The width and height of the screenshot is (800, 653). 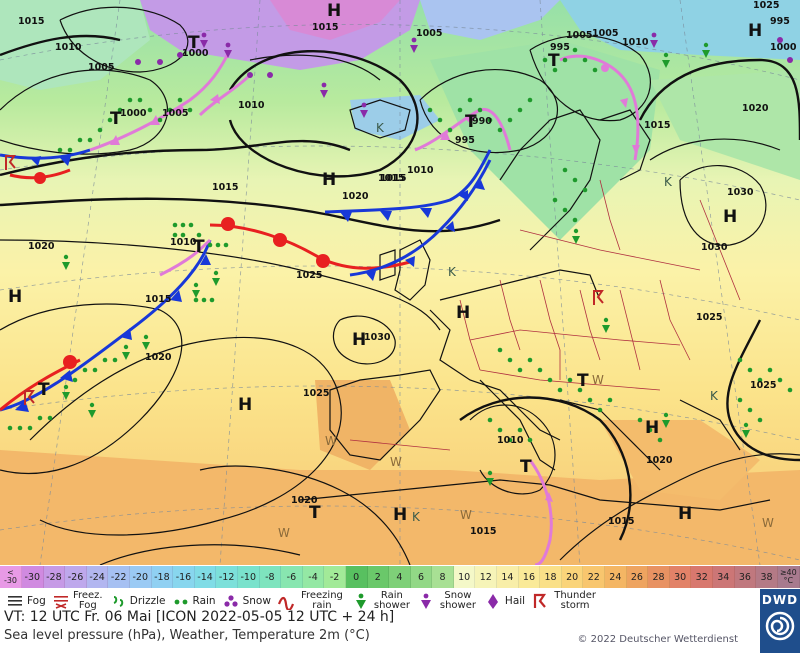 What do you see at coordinates (540, 600) in the screenshot?
I see `thunderstorm-icon` at bounding box center [540, 600].